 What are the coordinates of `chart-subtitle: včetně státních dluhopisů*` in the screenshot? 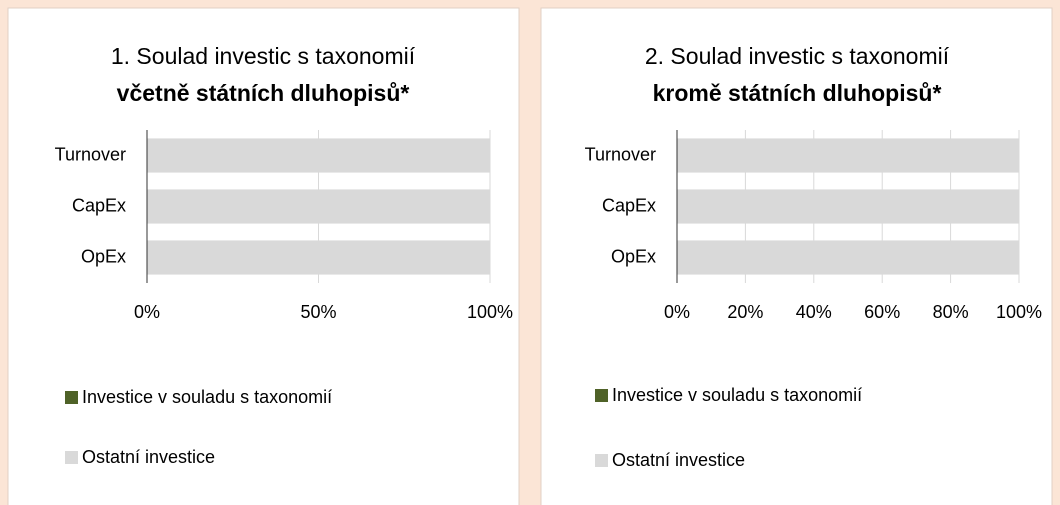 It's located at (263, 93).